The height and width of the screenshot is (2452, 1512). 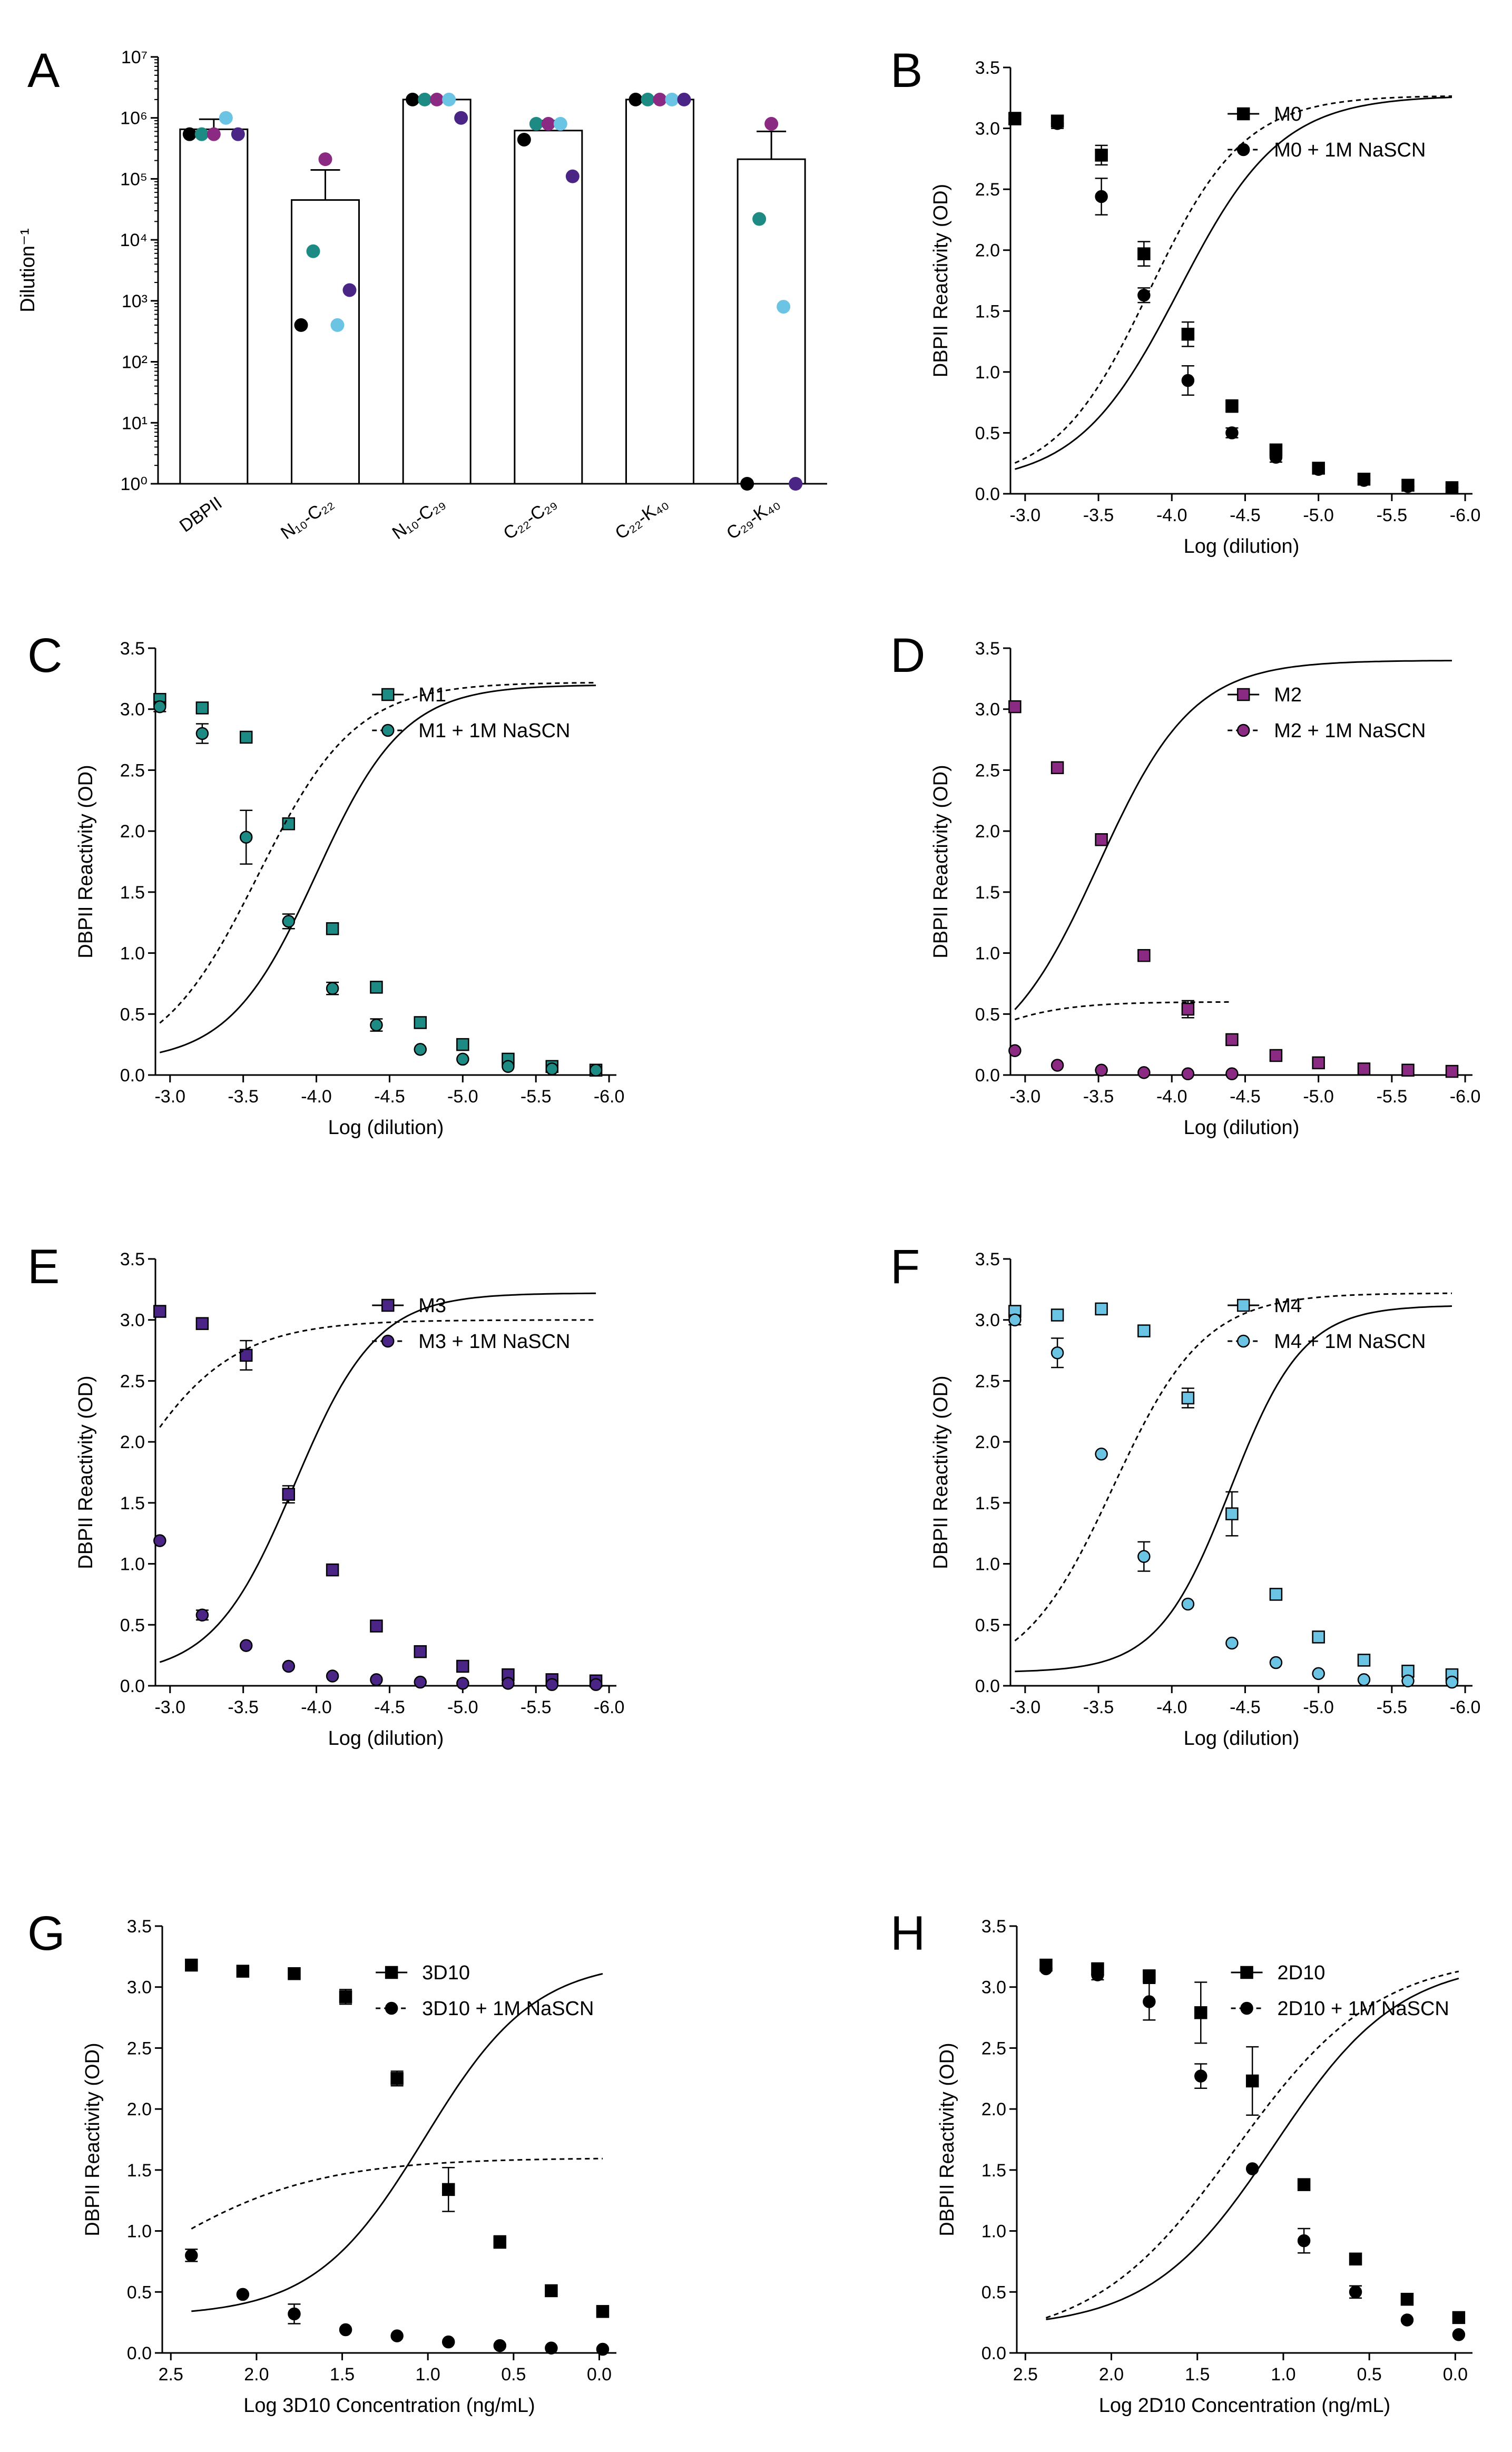 I want to click on y-tick-label: 10⁷, so click(x=134, y=57).